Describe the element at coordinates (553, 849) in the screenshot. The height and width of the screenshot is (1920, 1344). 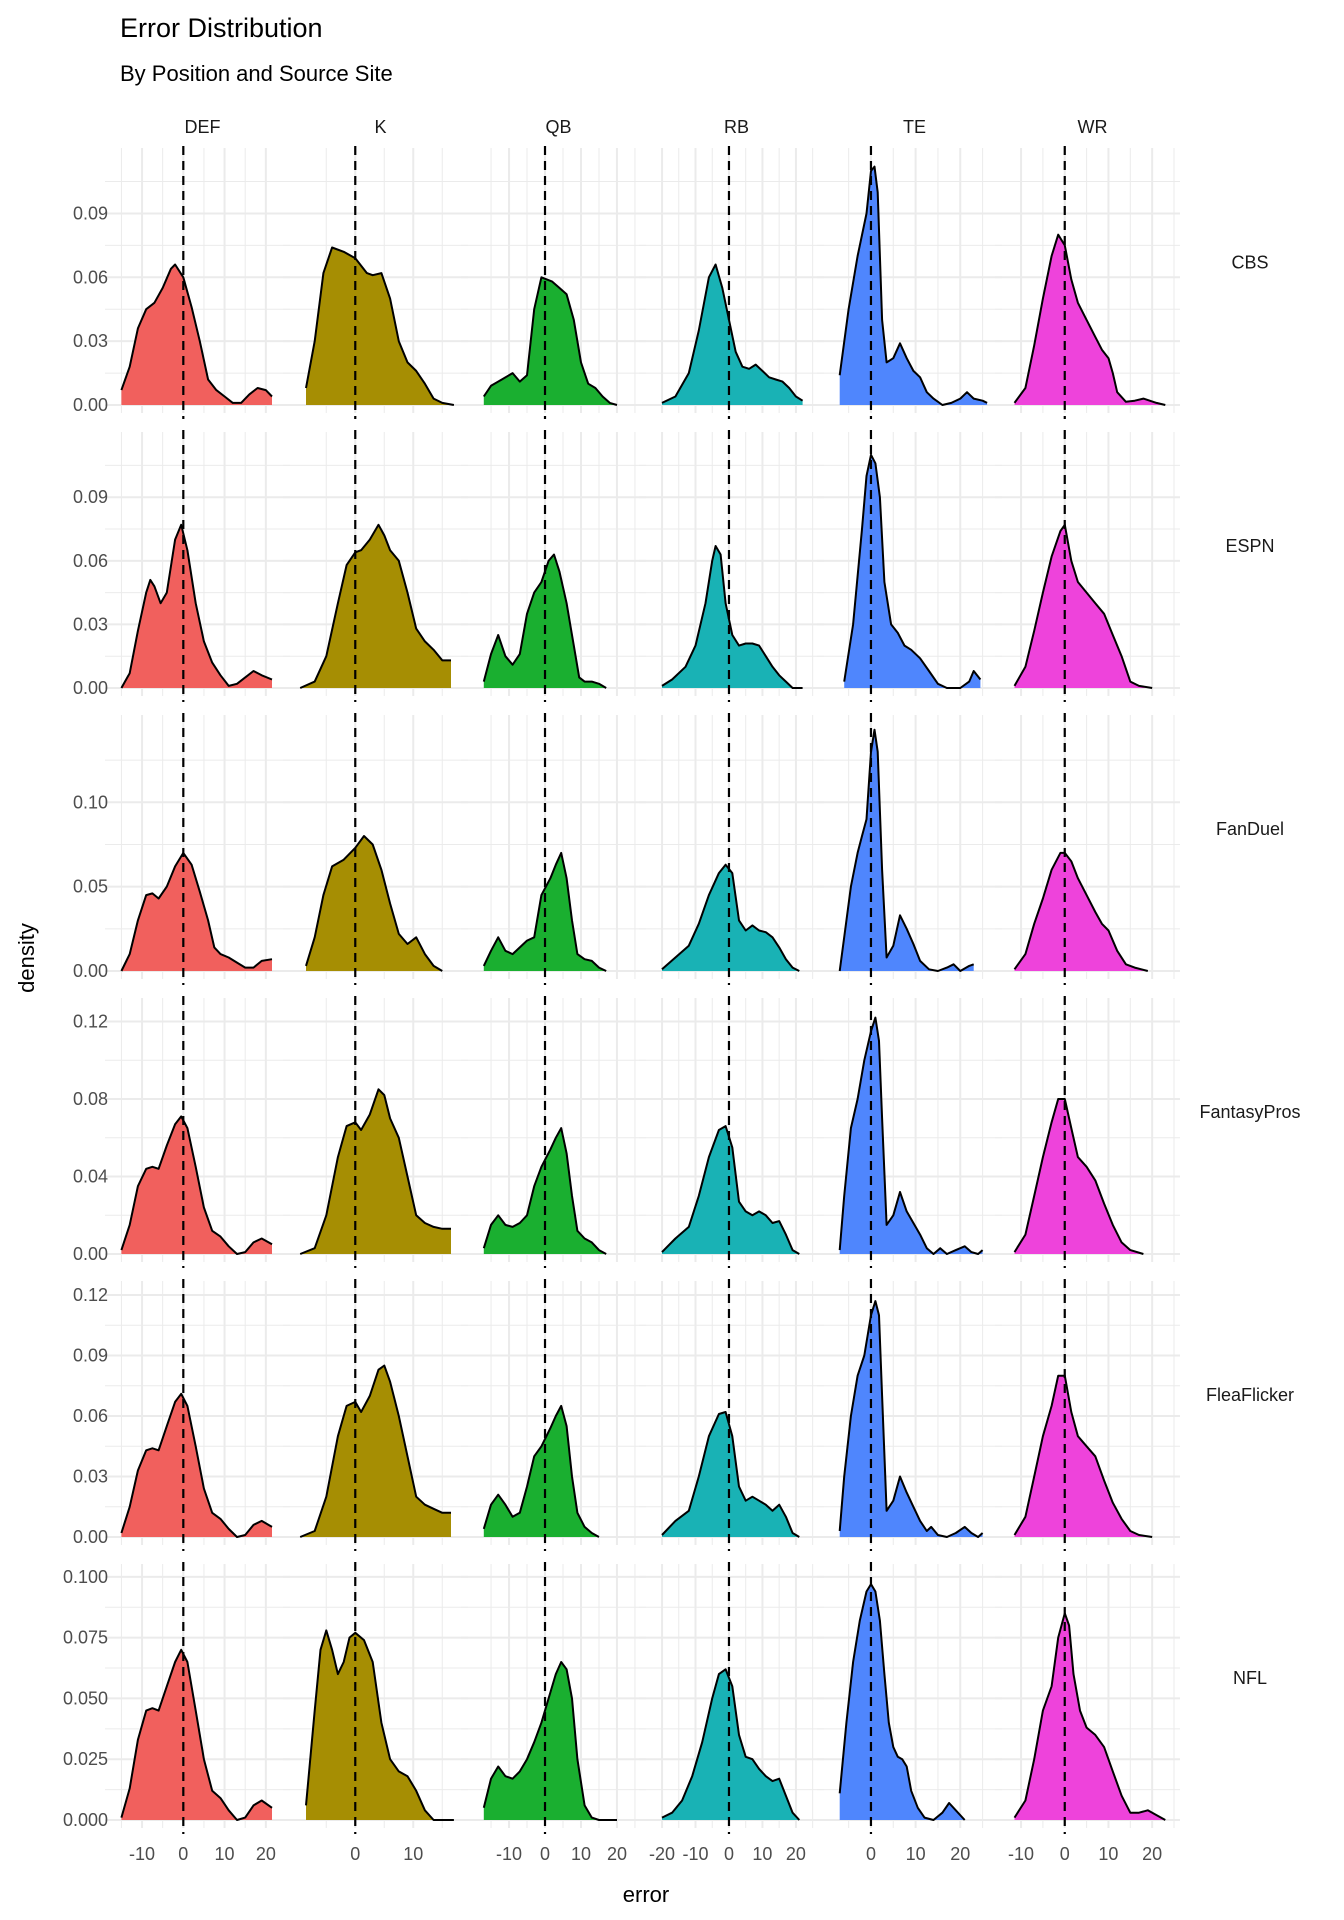
I see `panel-fanduel-qb` at that location.